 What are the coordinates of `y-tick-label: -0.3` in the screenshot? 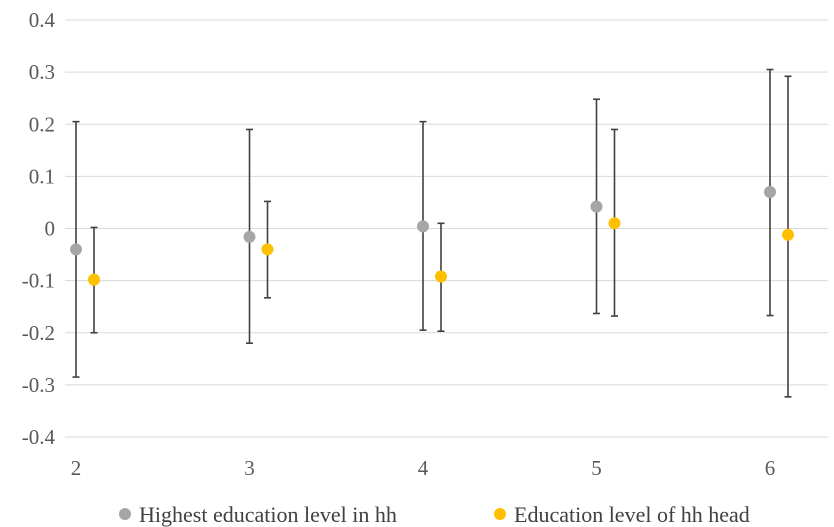 It's located at (38, 385).